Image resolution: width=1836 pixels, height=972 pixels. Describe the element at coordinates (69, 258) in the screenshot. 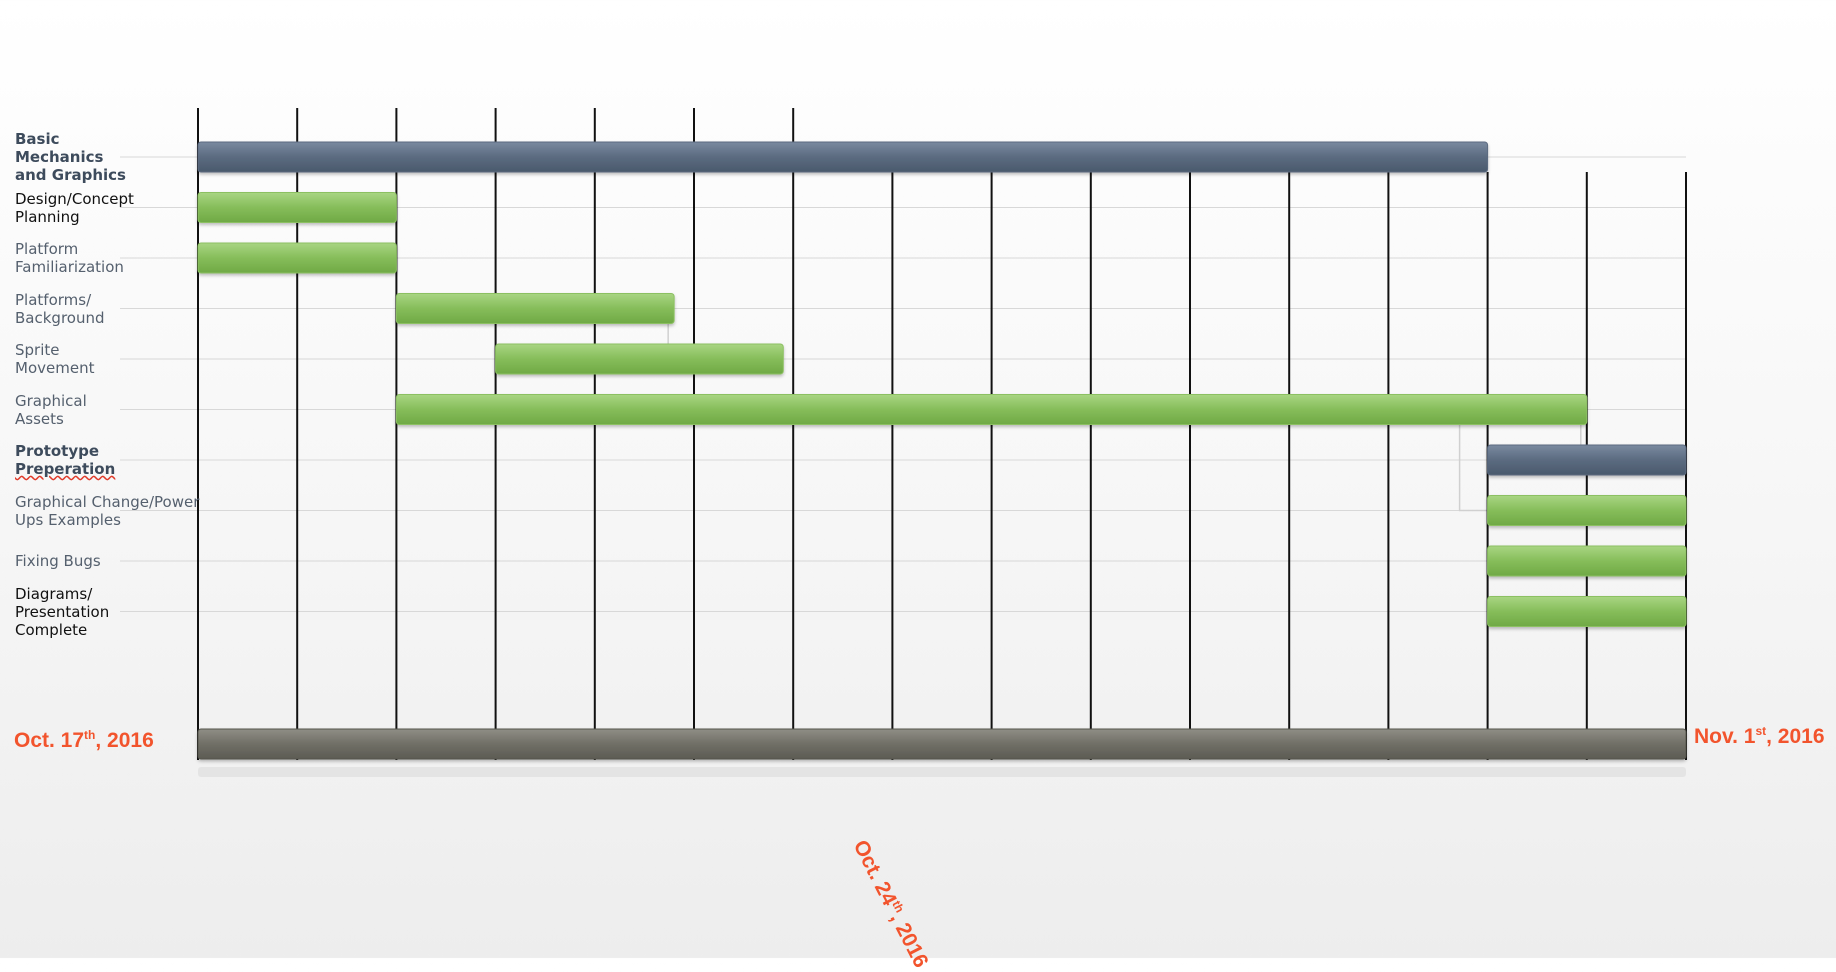

I see `task-label: Platform Familiarization` at that location.